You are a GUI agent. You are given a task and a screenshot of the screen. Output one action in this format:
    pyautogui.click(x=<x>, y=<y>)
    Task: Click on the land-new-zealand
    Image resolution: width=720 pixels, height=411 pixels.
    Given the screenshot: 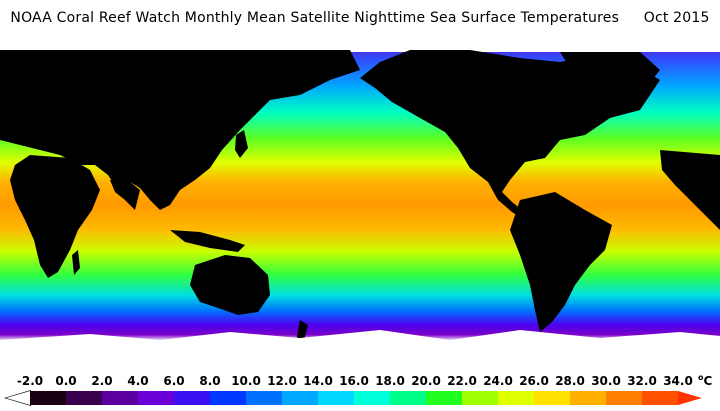 What is the action you would take?
    pyautogui.click(x=302, y=331)
    